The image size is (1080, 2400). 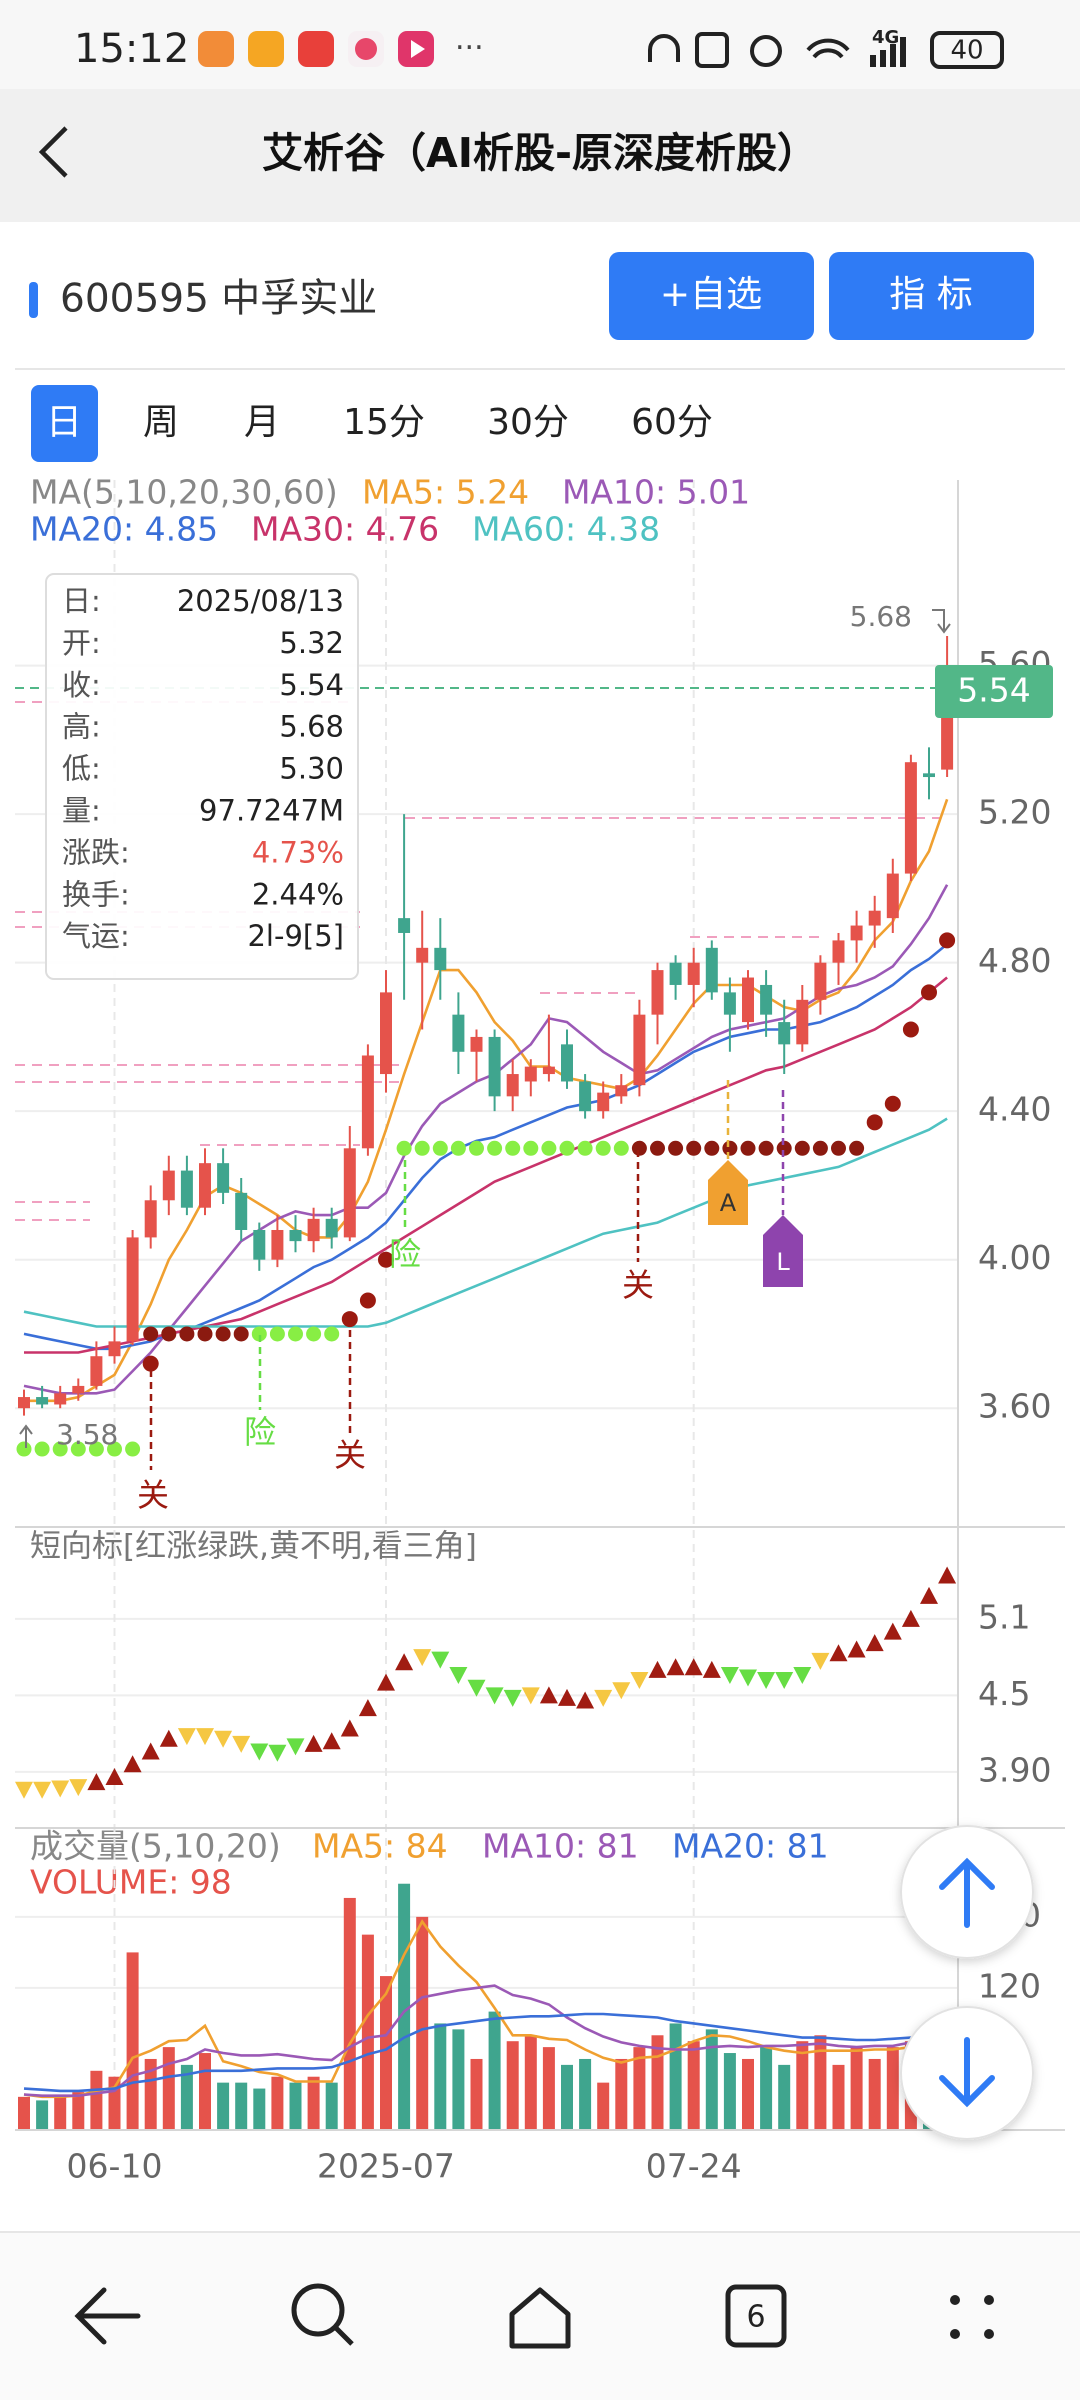 What do you see at coordinates (384, 422) in the screenshot?
I see `tab: 15分` at bounding box center [384, 422].